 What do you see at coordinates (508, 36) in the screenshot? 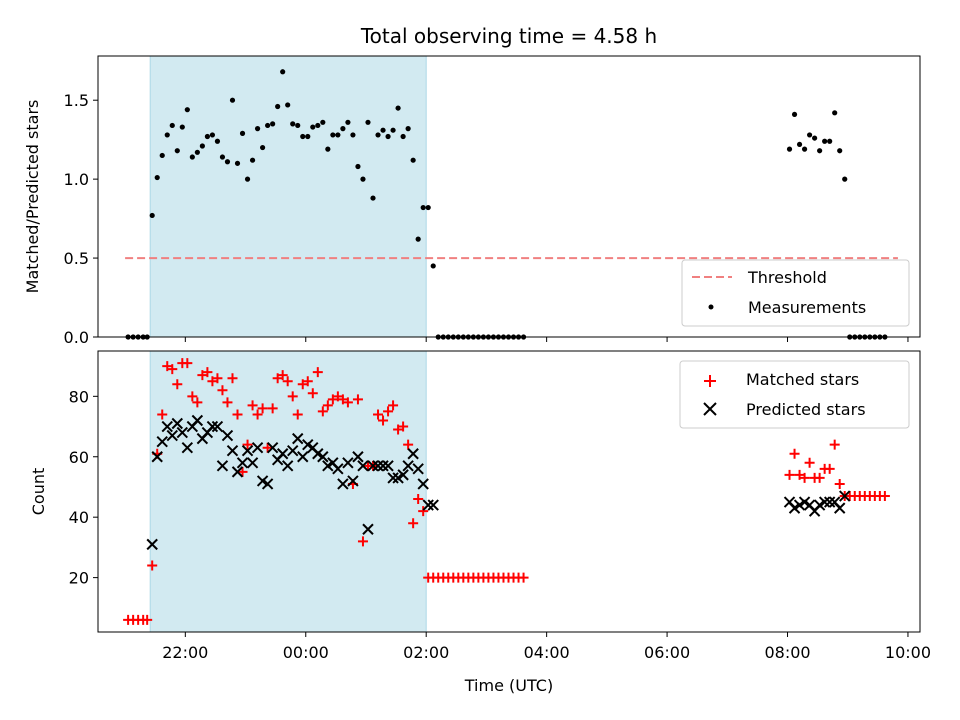
I see `chart-title: Total observing time = 4.58 h` at bounding box center [508, 36].